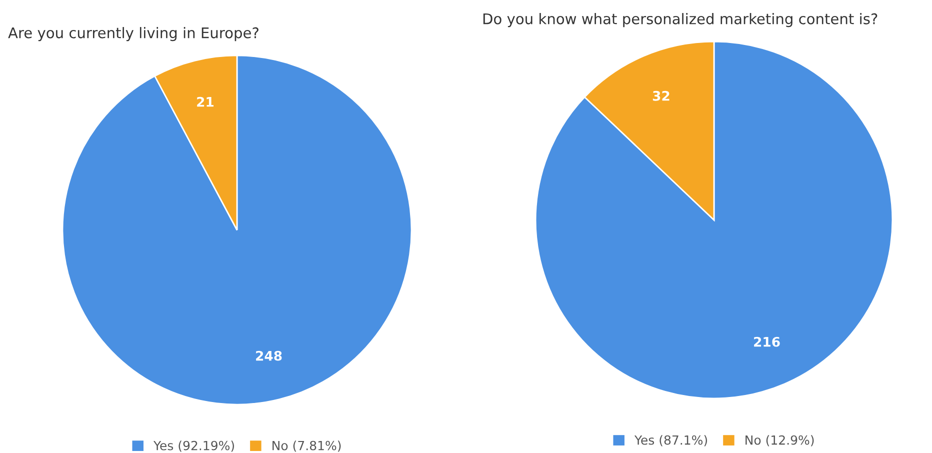 The width and height of the screenshot is (932, 453). I want to click on chart-title: Do you know what personalized marketing content is?, so click(680, 20).